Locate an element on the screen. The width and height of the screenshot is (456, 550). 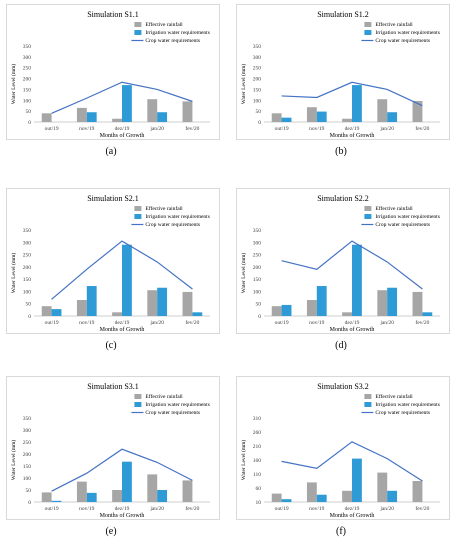
y-tick-label: 160 is located at coordinates (257, 461).